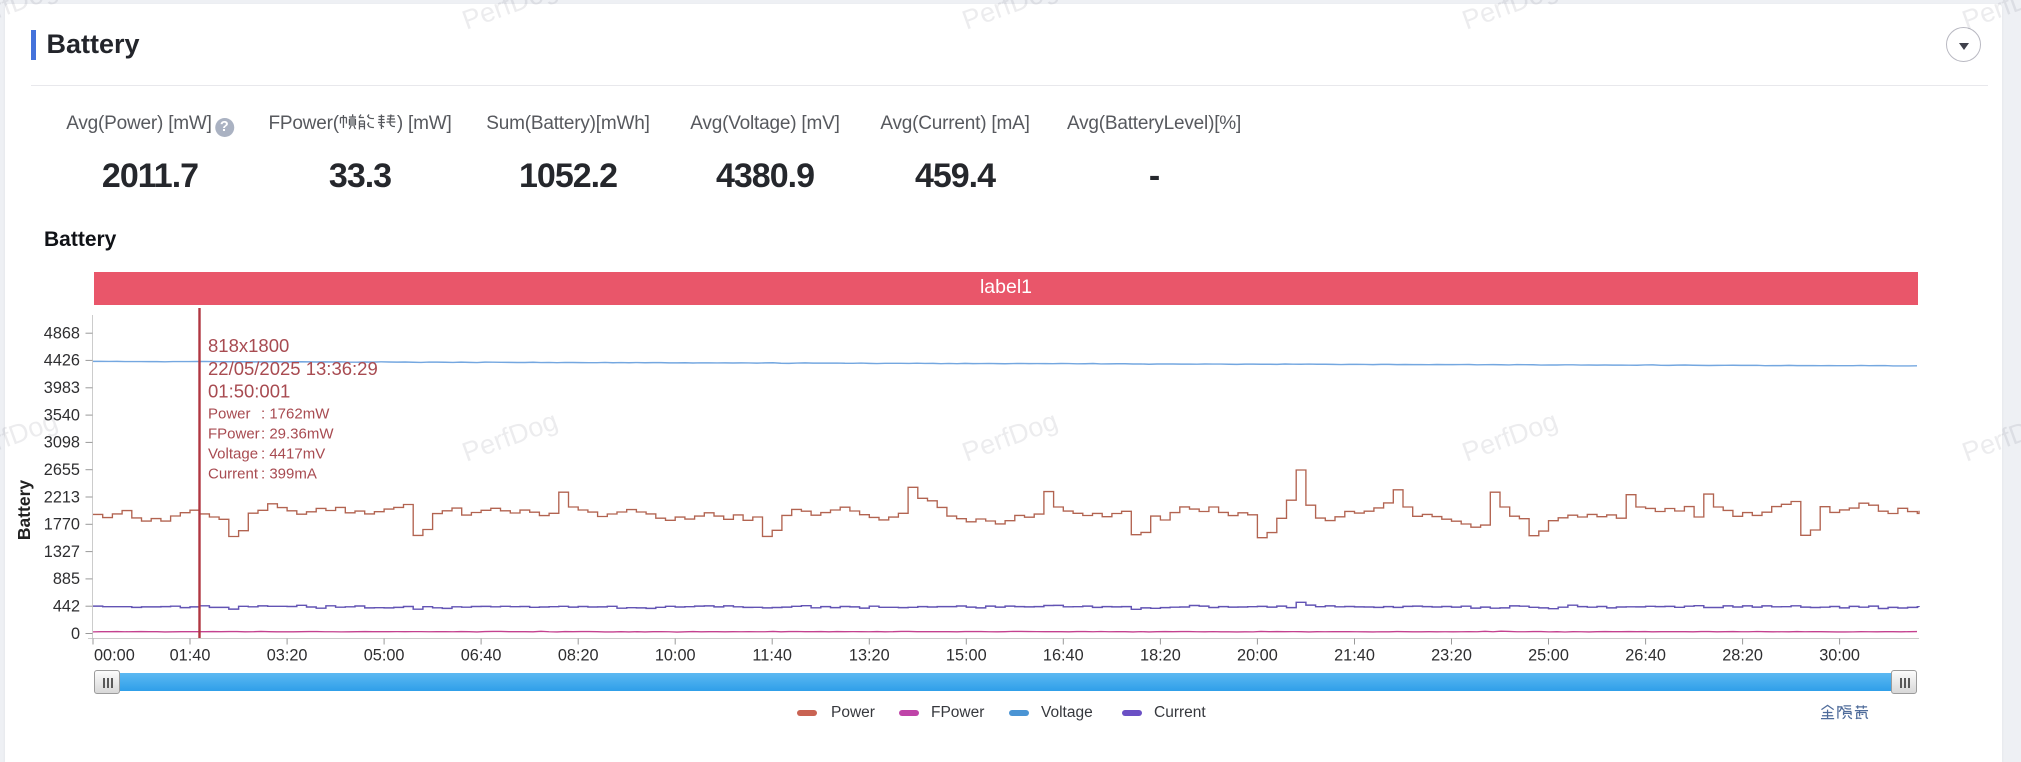  Describe the element at coordinates (578, 656) in the screenshot. I see `svg-text: 08:20` at that location.